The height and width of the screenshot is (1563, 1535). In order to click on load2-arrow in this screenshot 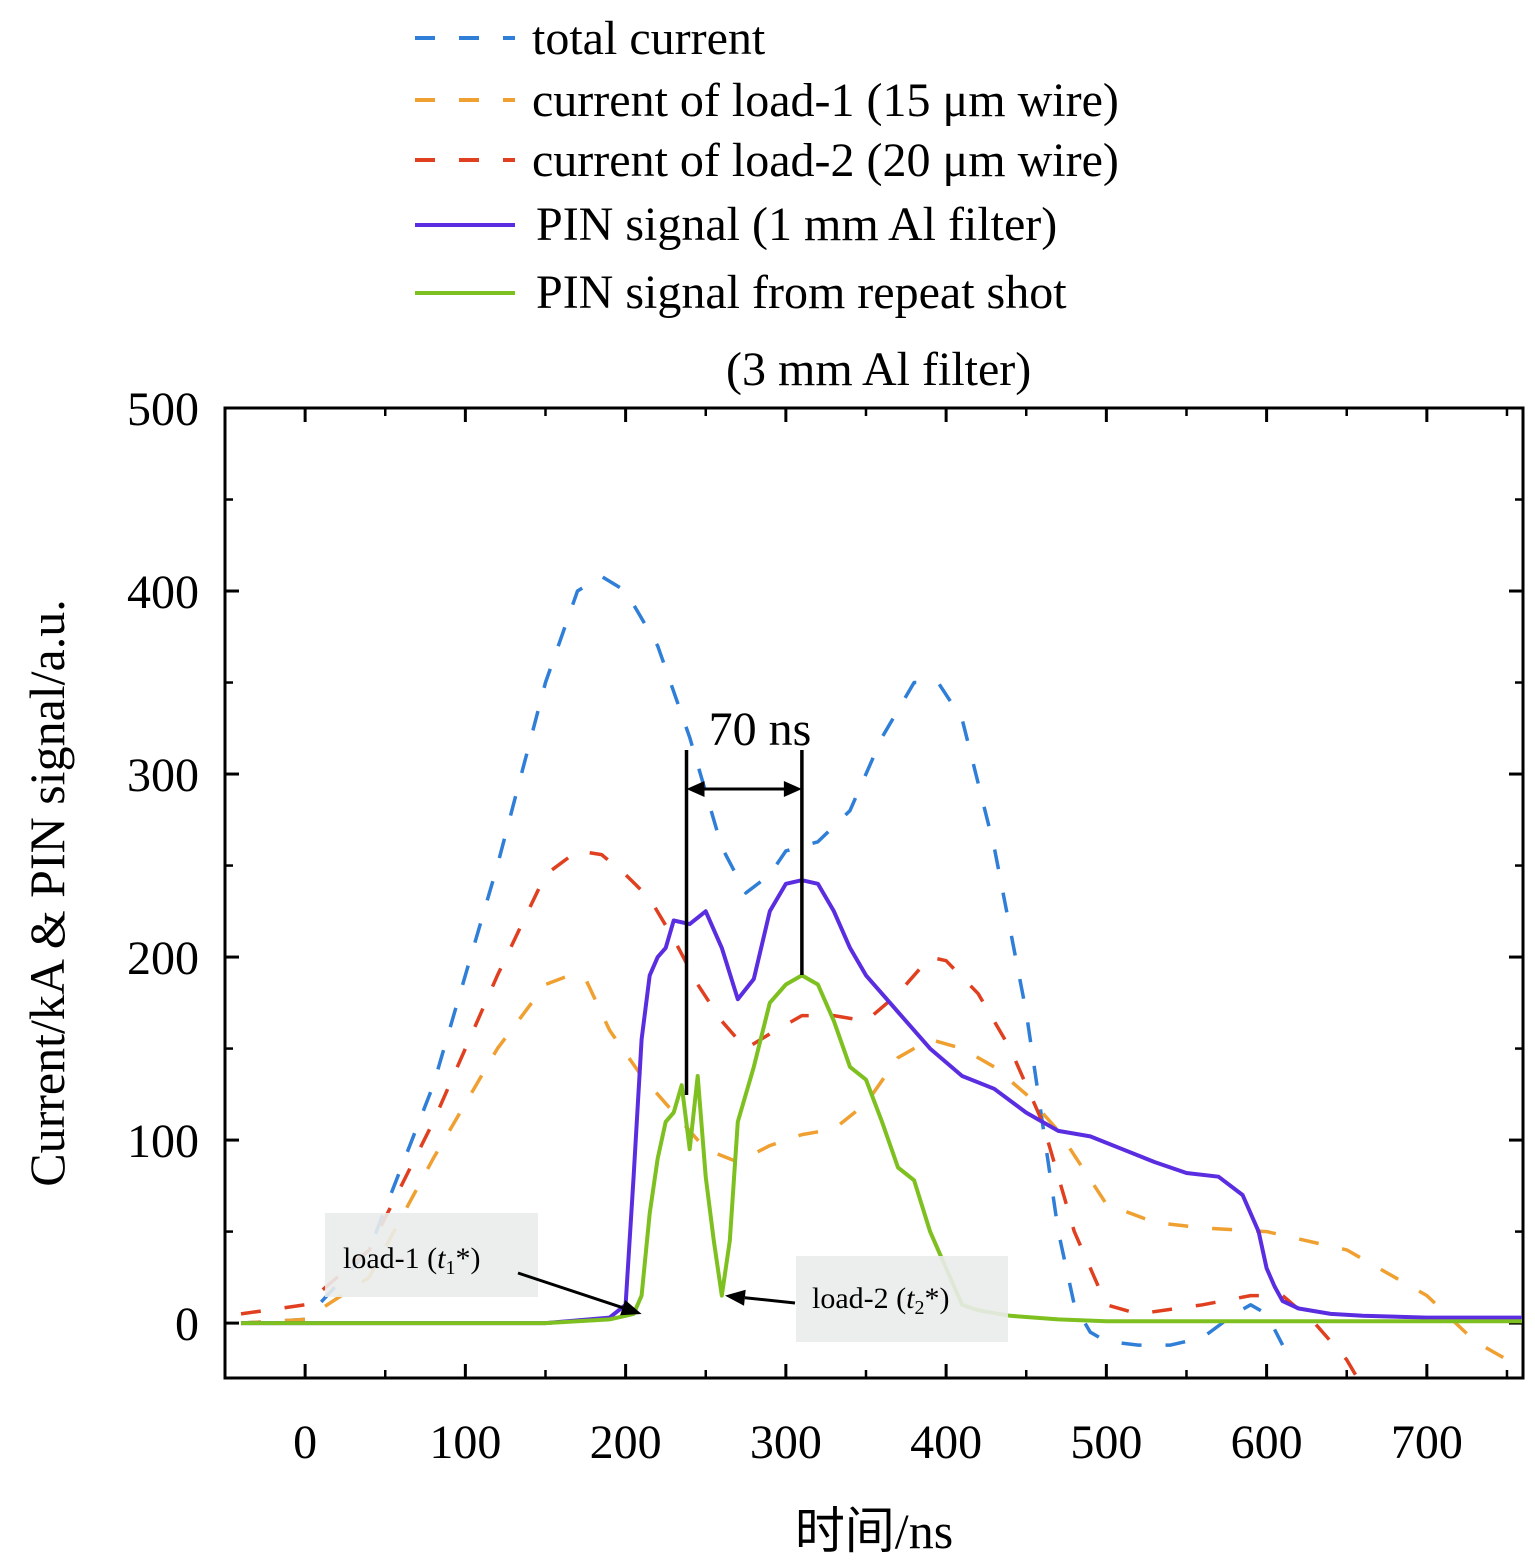, I will do `click(770, 1300)`.